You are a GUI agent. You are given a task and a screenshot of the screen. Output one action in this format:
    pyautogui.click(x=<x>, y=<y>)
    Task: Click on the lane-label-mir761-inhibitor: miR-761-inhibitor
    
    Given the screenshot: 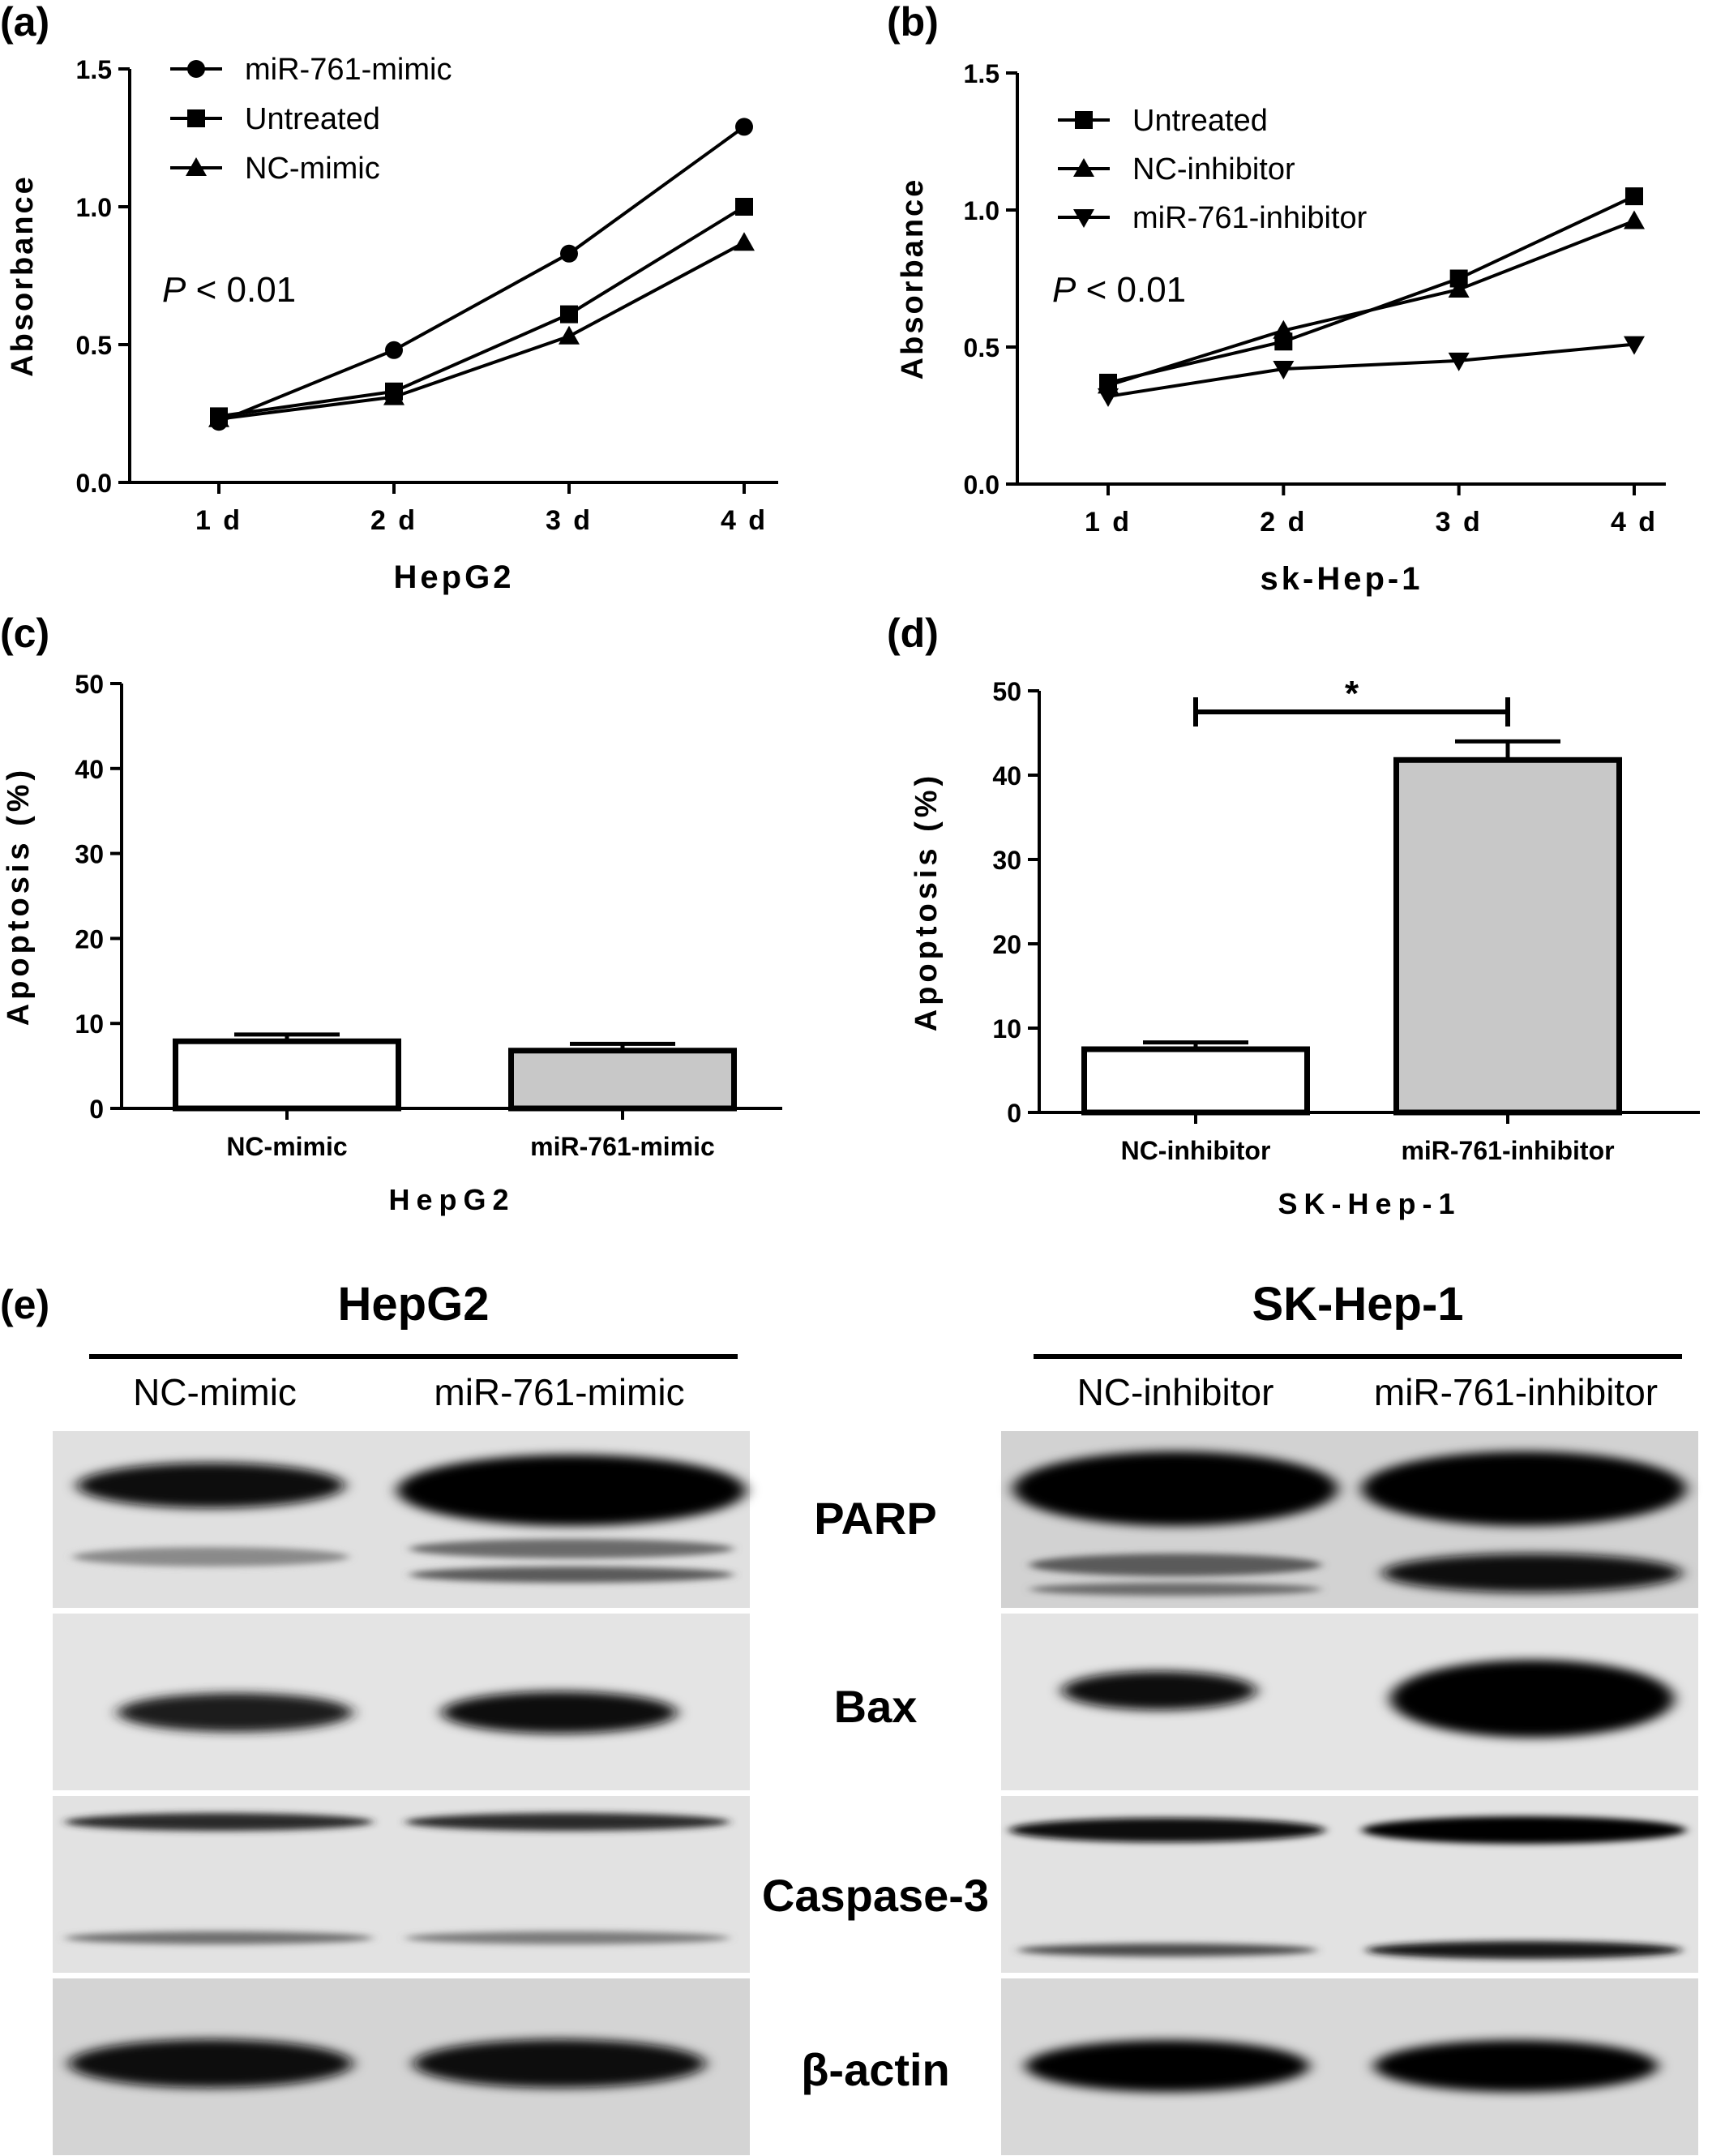 What is the action you would take?
    pyautogui.click(x=1516, y=1392)
    